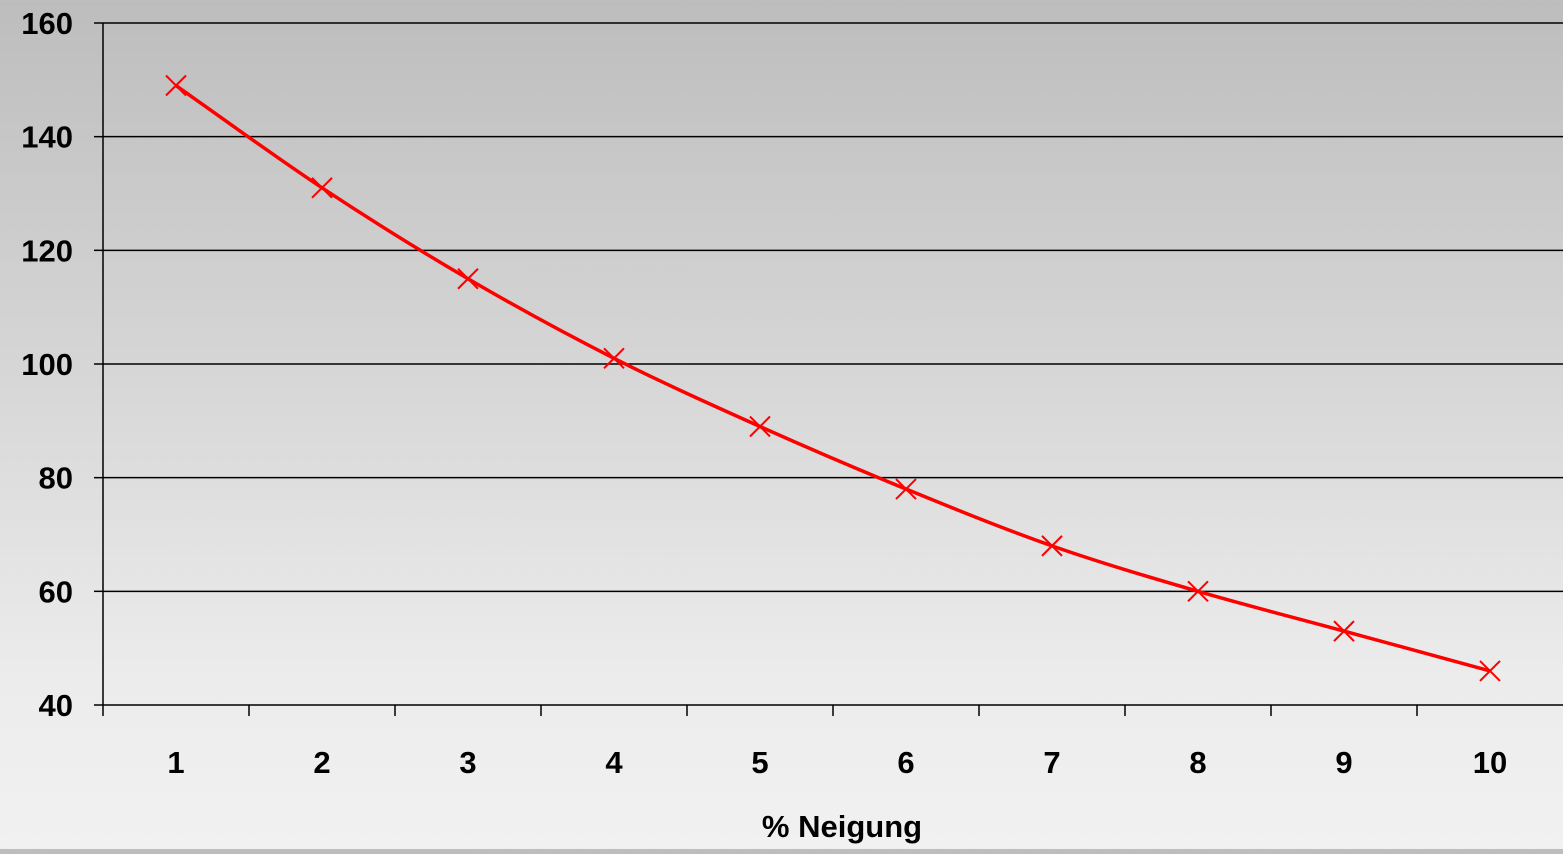 Image resolution: width=1563 pixels, height=854 pixels. What do you see at coordinates (467, 762) in the screenshot?
I see `x-tick-label: 3` at bounding box center [467, 762].